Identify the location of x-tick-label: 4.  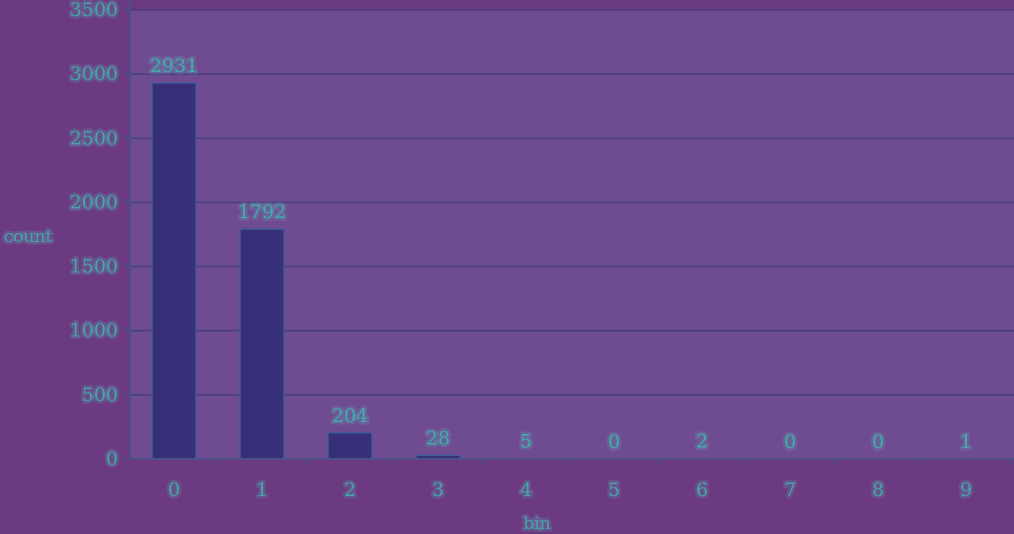
(526, 490).